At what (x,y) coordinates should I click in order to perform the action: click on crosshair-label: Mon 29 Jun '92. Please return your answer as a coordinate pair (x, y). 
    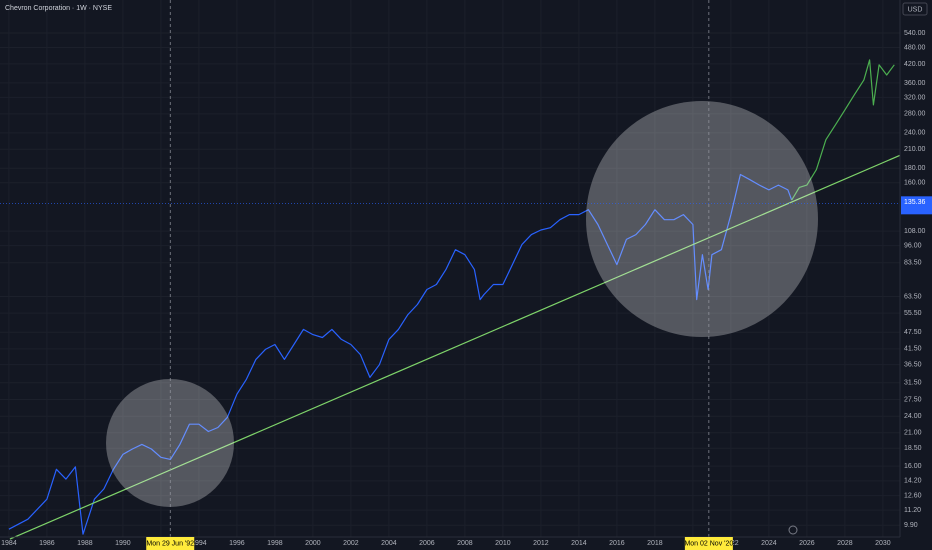
    Looking at the image, I should click on (170, 543).